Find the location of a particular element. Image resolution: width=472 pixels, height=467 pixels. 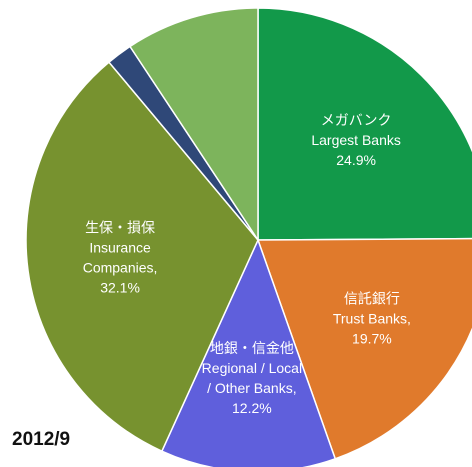

slice-label: Regional / Local is located at coordinates (252, 368).